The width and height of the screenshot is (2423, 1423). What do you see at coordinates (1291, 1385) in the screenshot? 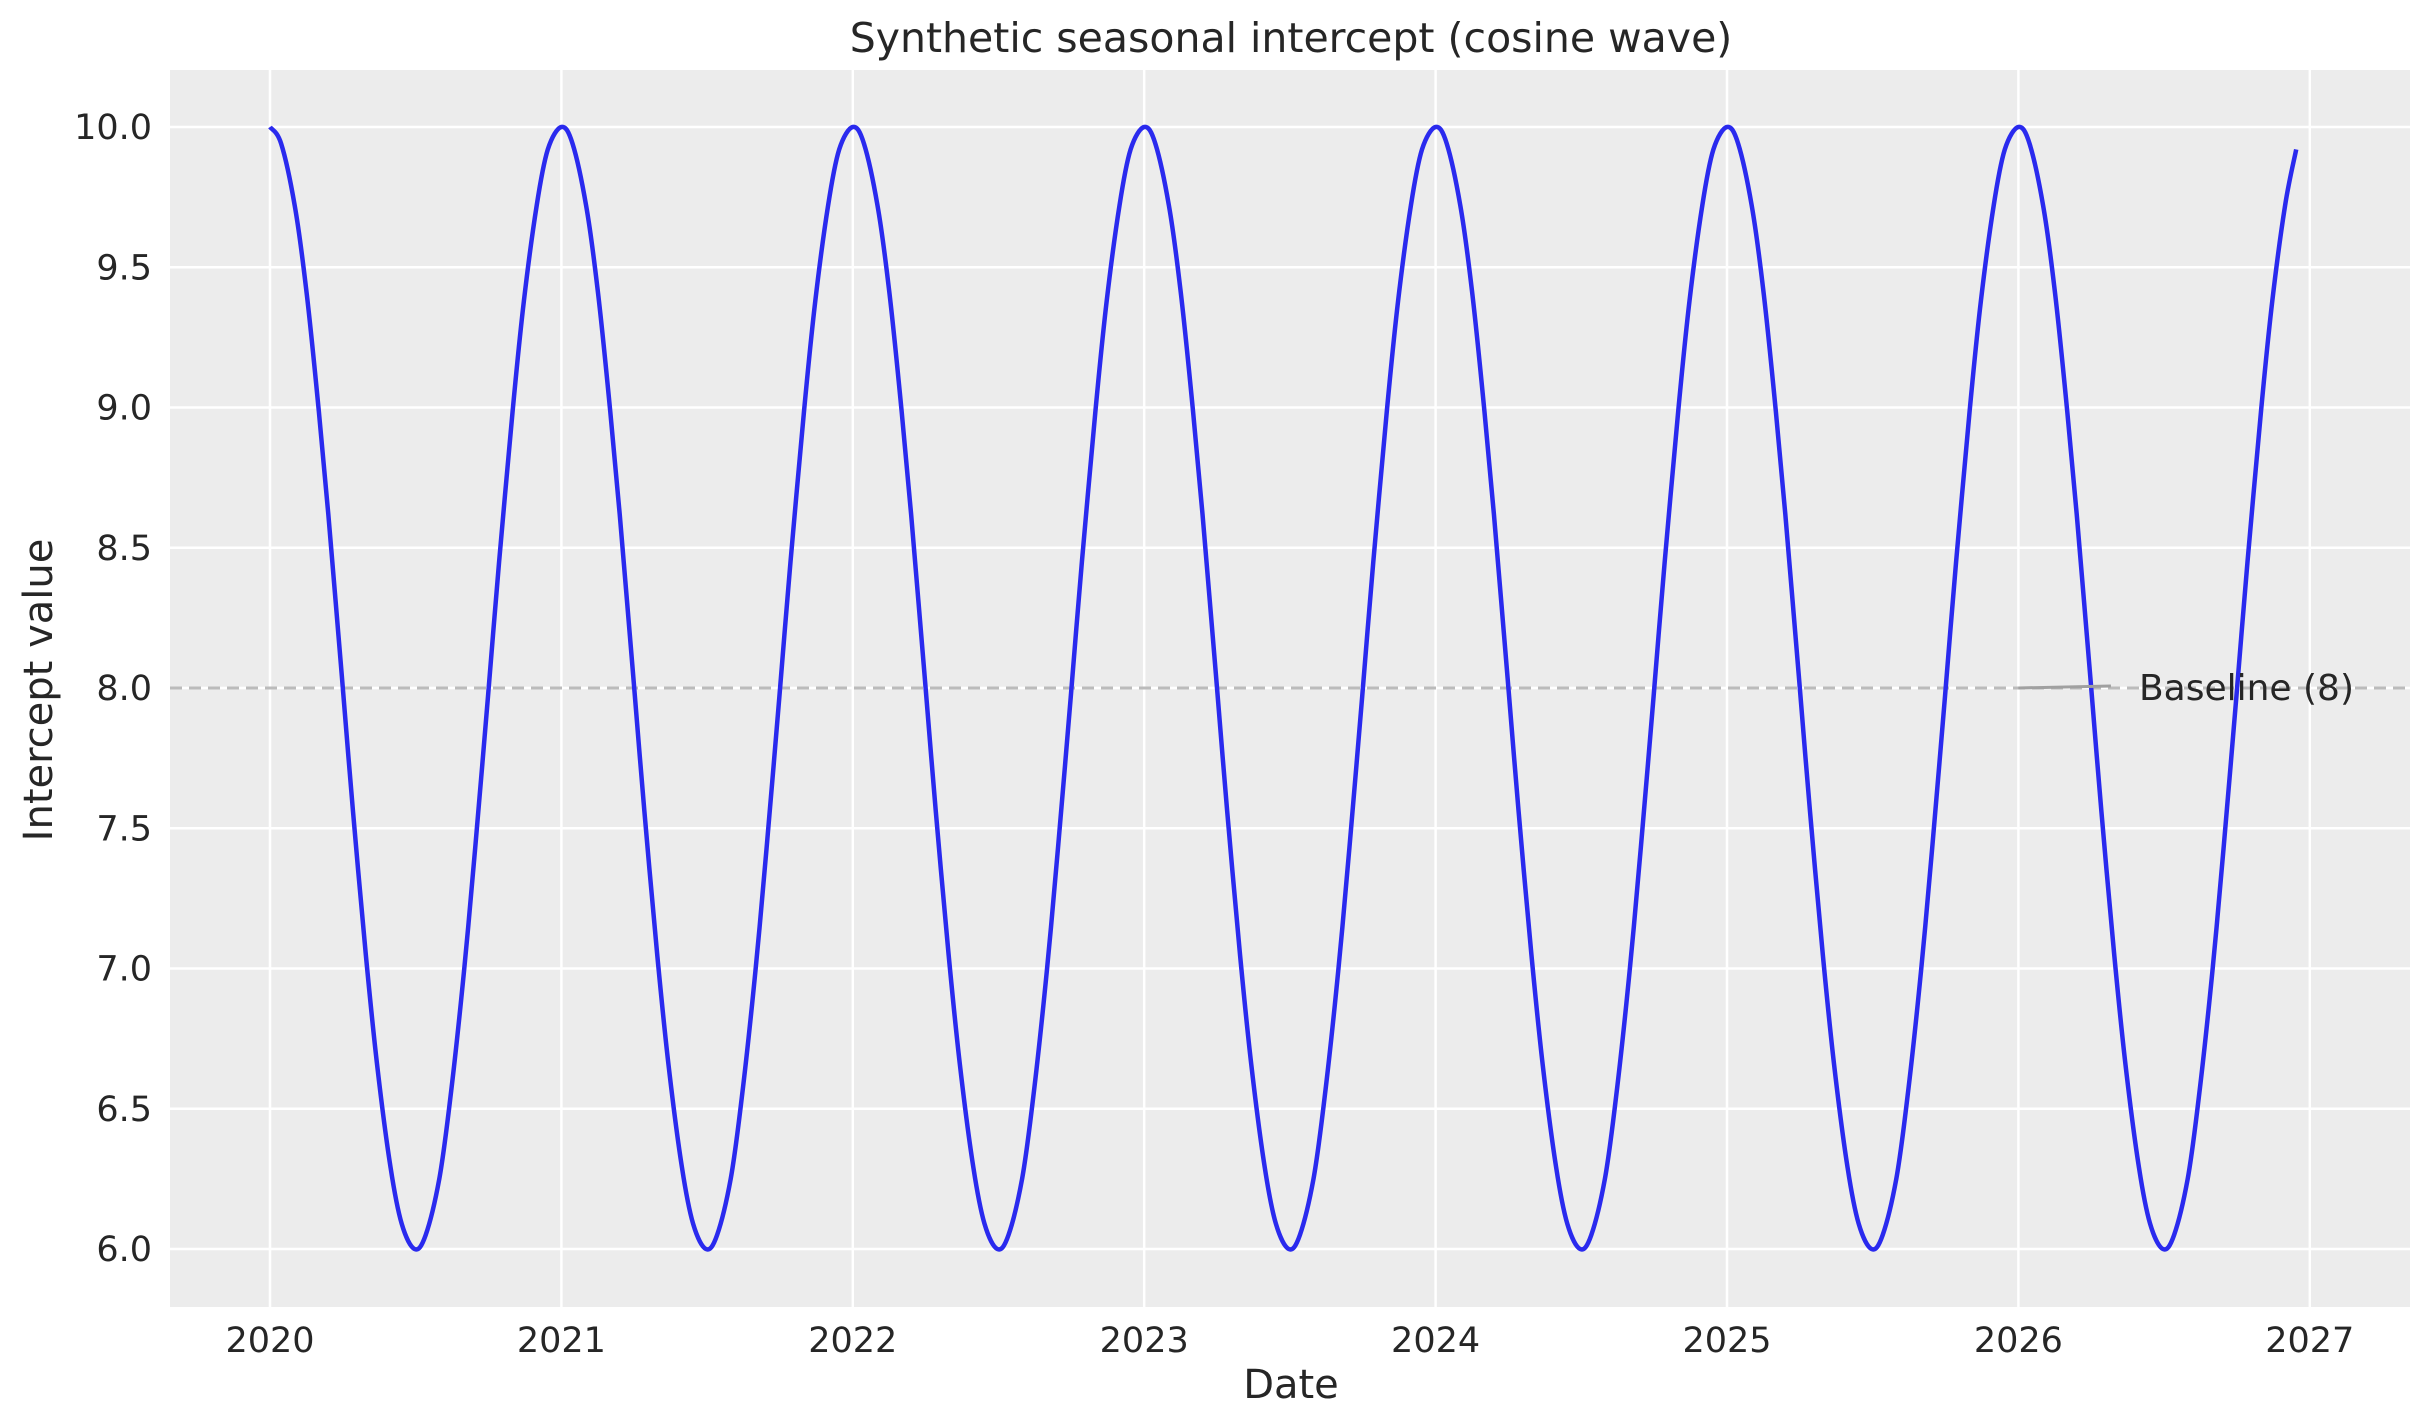
I see `x-axis-label: Date` at bounding box center [1291, 1385].